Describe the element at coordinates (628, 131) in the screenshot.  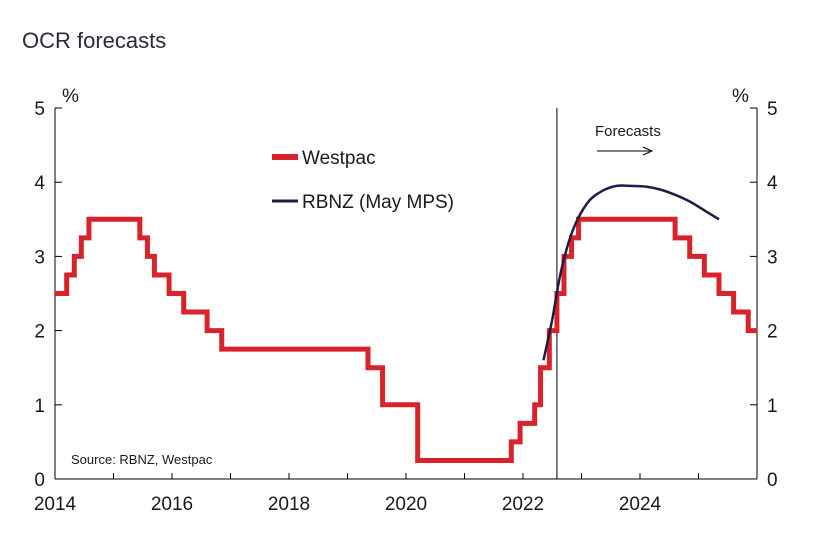
I see `forecasts-label: Forecasts` at that location.